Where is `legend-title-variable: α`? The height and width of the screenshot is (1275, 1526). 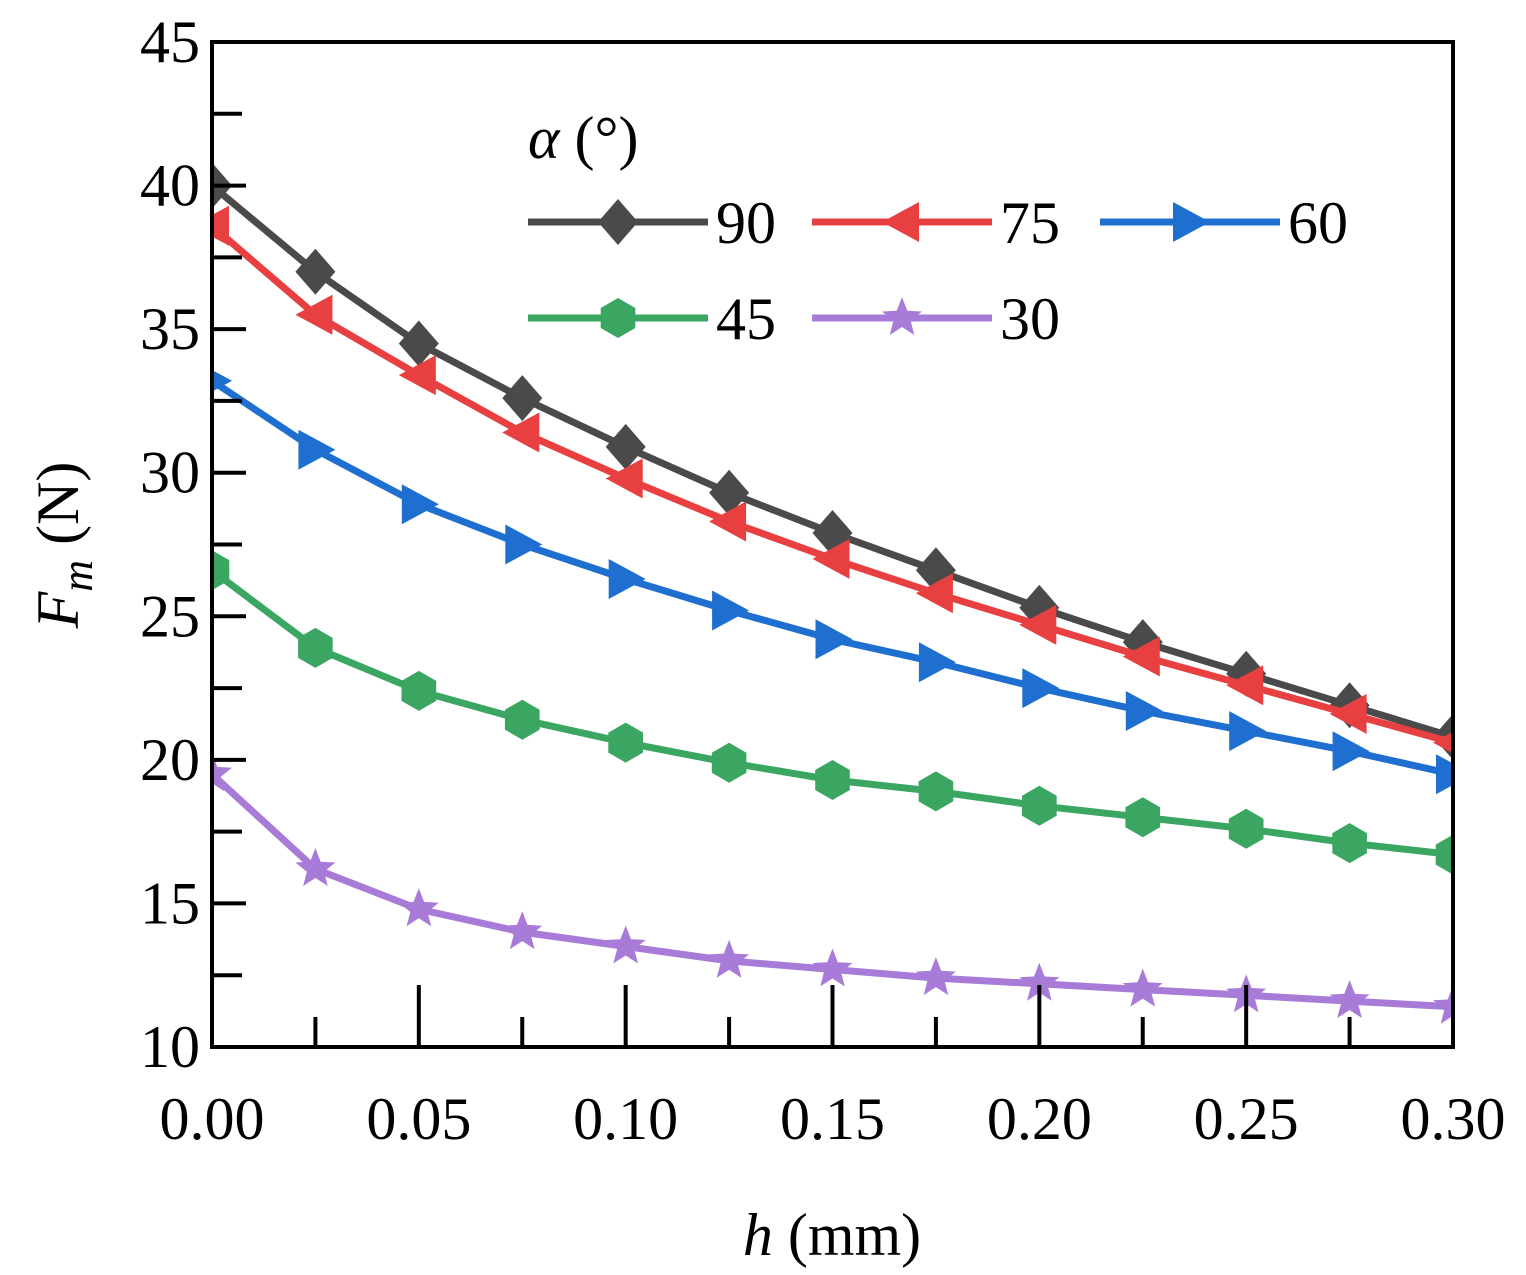
legend-title-variable: α is located at coordinates (544, 138).